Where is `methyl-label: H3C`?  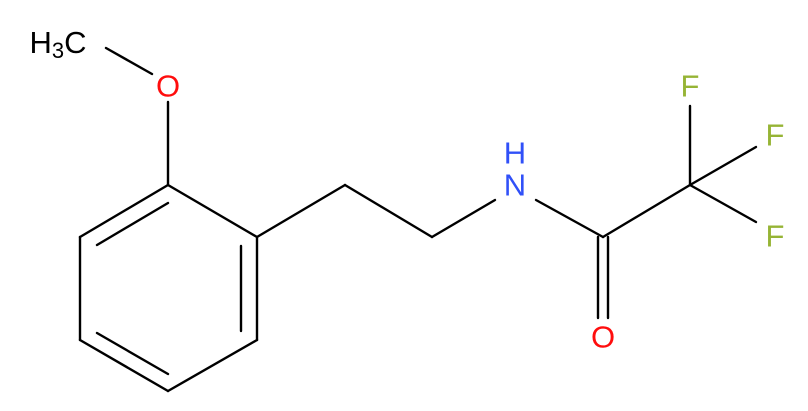 methyl-label: H3C is located at coordinates (57, 44).